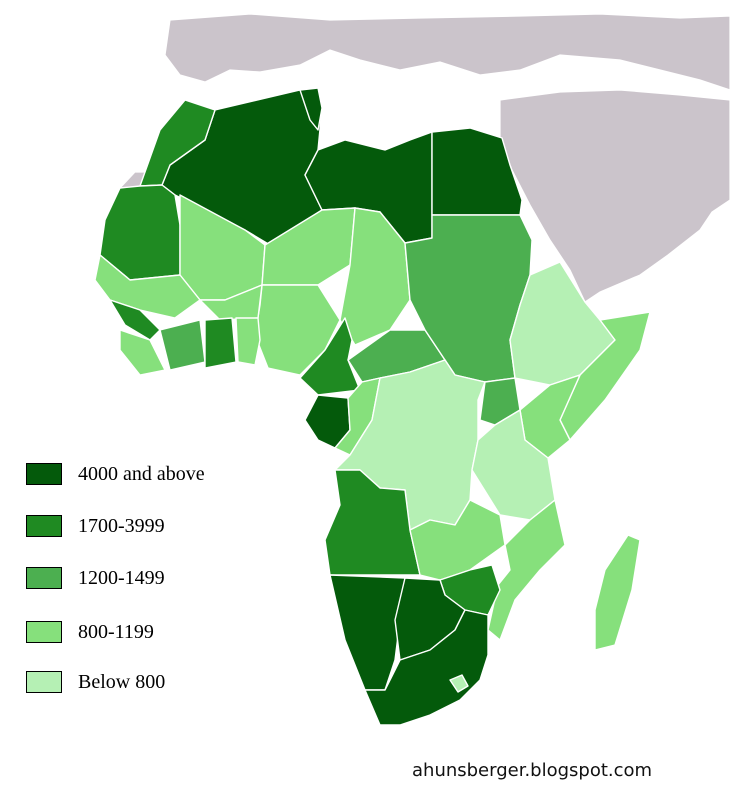 This screenshot has height=796, width=742. Describe the element at coordinates (513, 465) in the screenshot. I see `region-tanzania` at that location.